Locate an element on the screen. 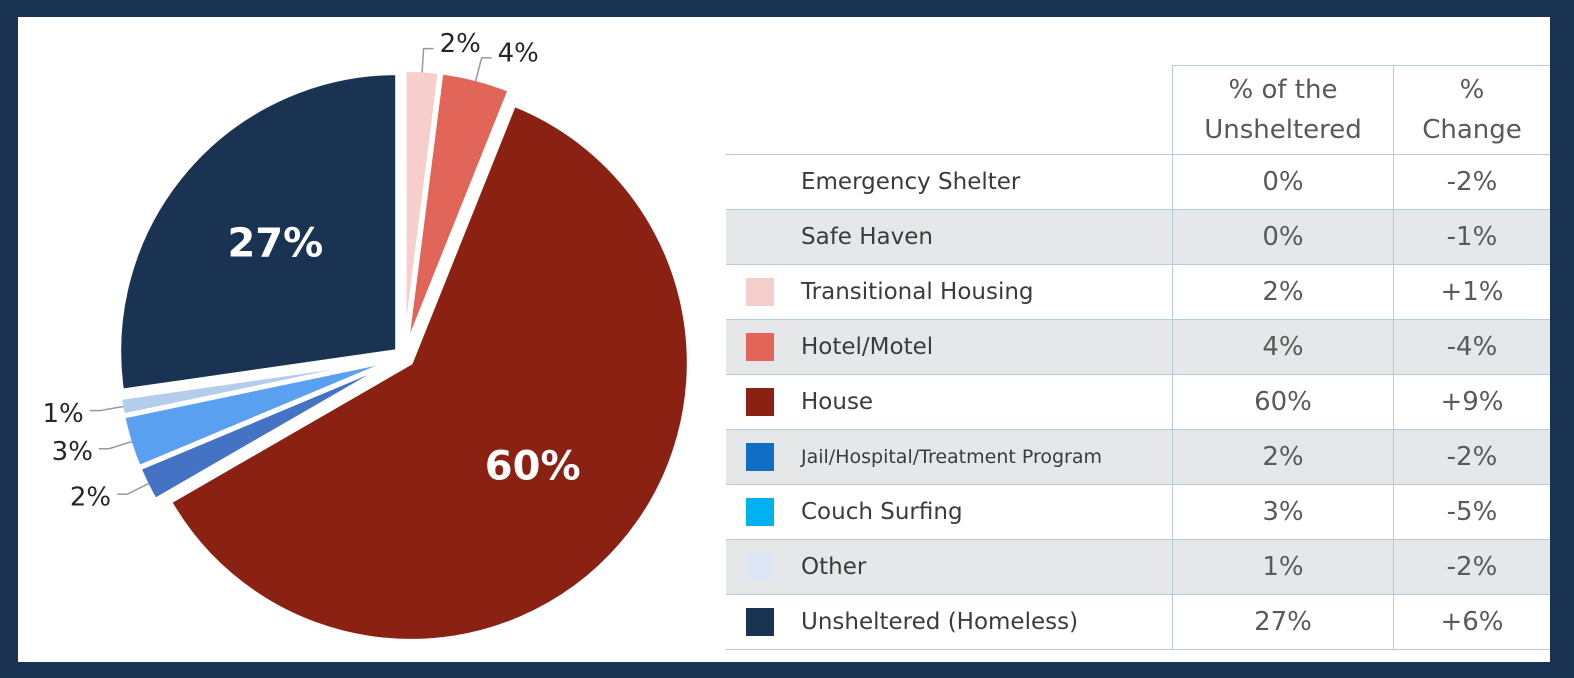 Image resolution: width=1574 pixels, height=678 pixels. category-cell: Emergency Shelter is located at coordinates (949, 182).